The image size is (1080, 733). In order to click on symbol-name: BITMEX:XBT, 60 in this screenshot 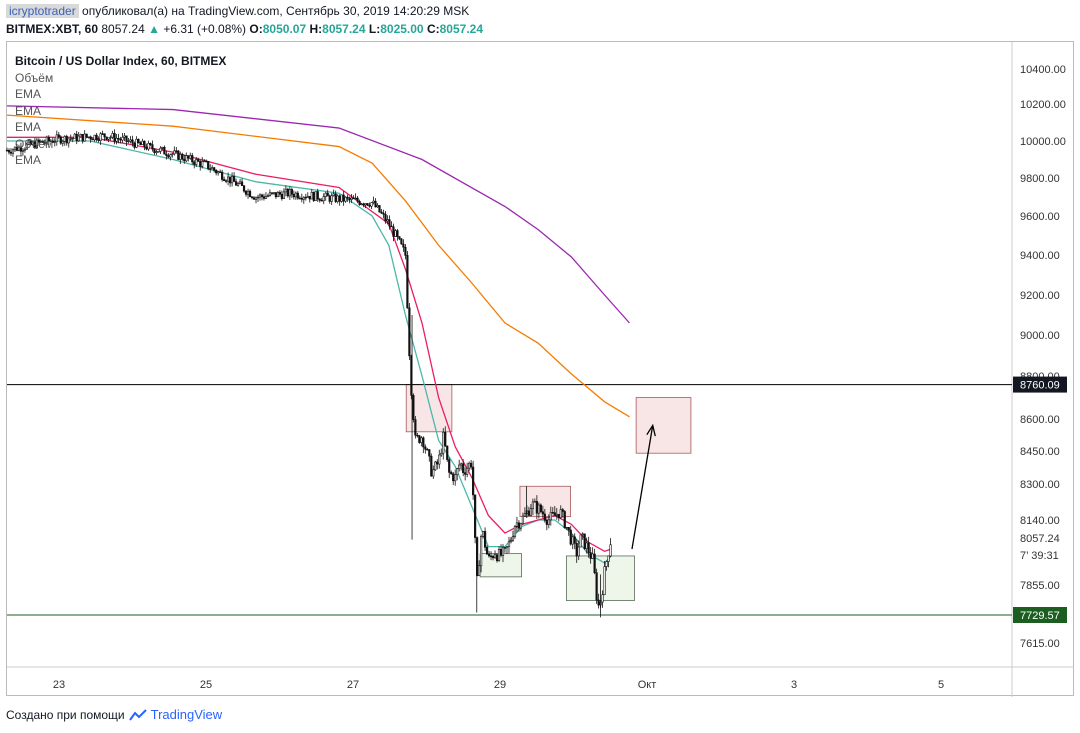, I will do `click(52, 29)`.